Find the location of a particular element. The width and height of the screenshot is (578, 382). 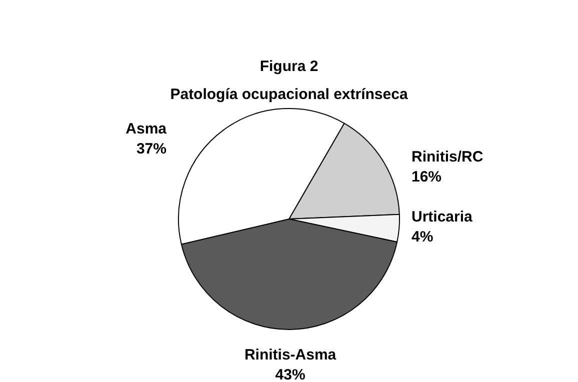

chart-subtitle: Patología ocupacional extrínseca is located at coordinates (289, 95).